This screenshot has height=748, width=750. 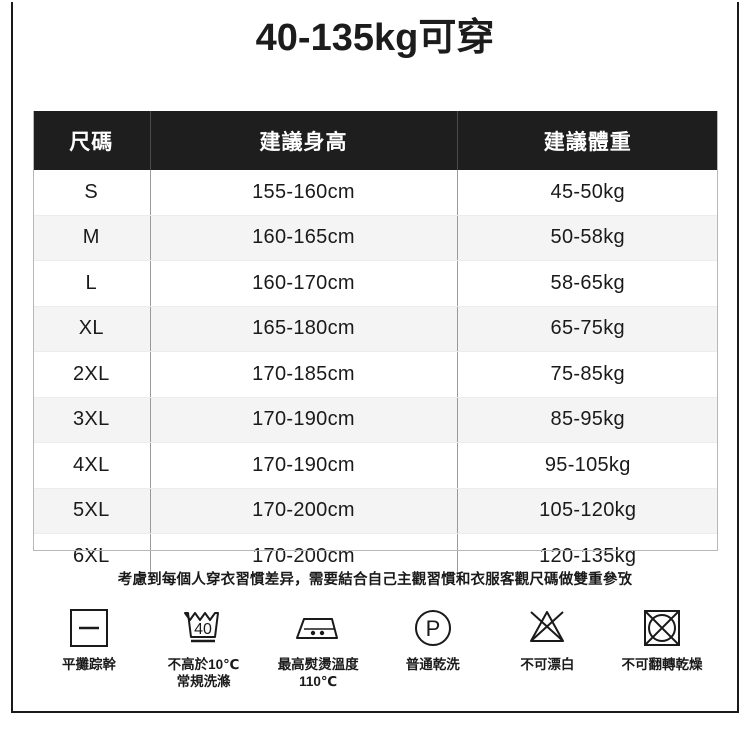 I want to click on care-label: 最高熨燙溫度, so click(x=318, y=664).